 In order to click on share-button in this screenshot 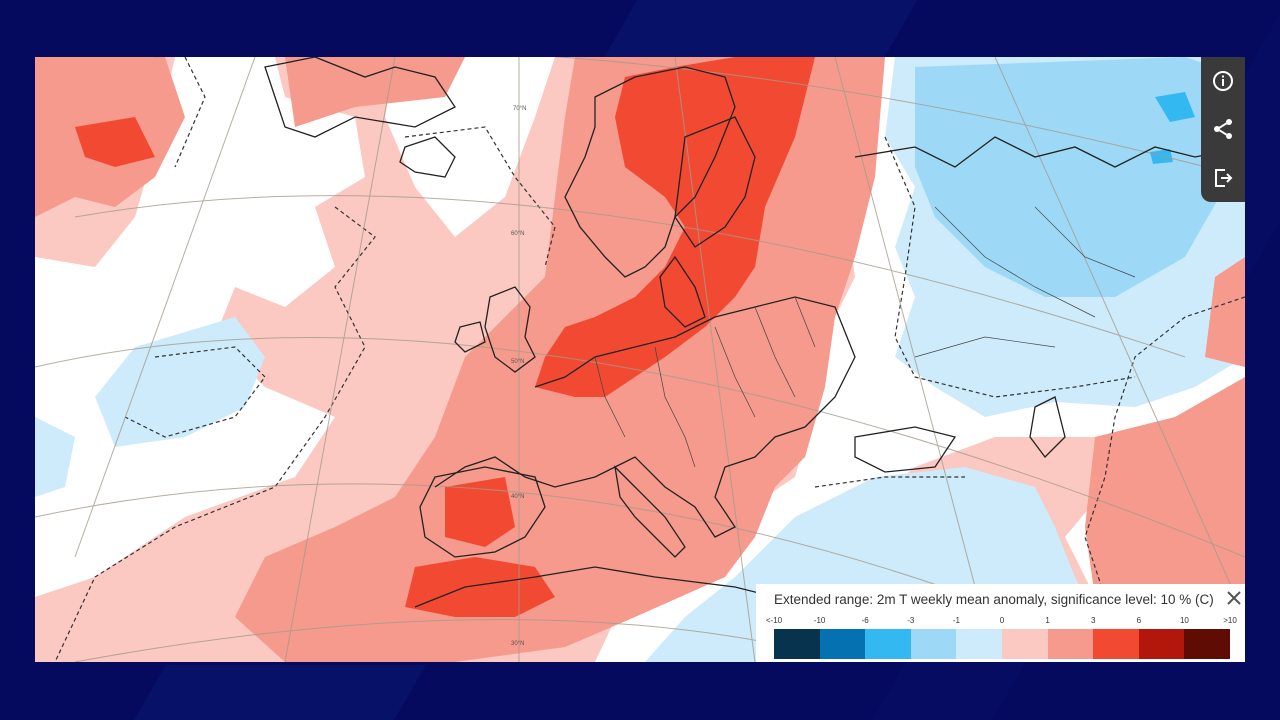, I will do `click(1223, 129)`.